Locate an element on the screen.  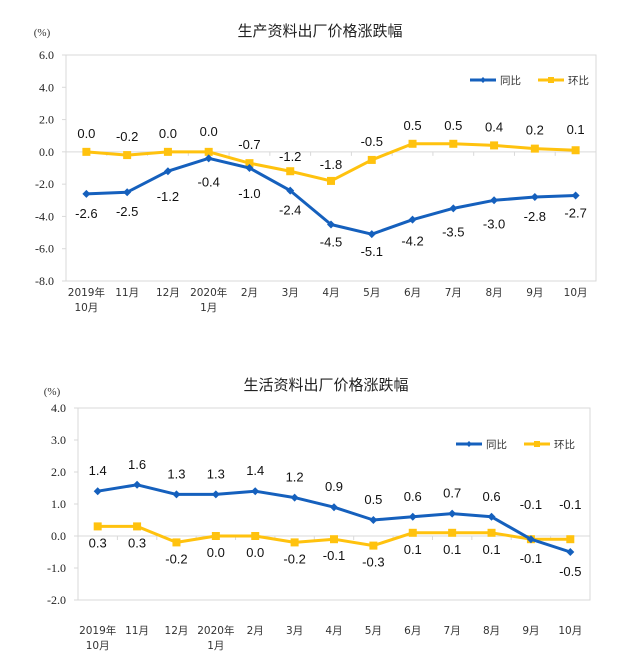
data-label-yoy: -3.5 is located at coordinates (453, 231).